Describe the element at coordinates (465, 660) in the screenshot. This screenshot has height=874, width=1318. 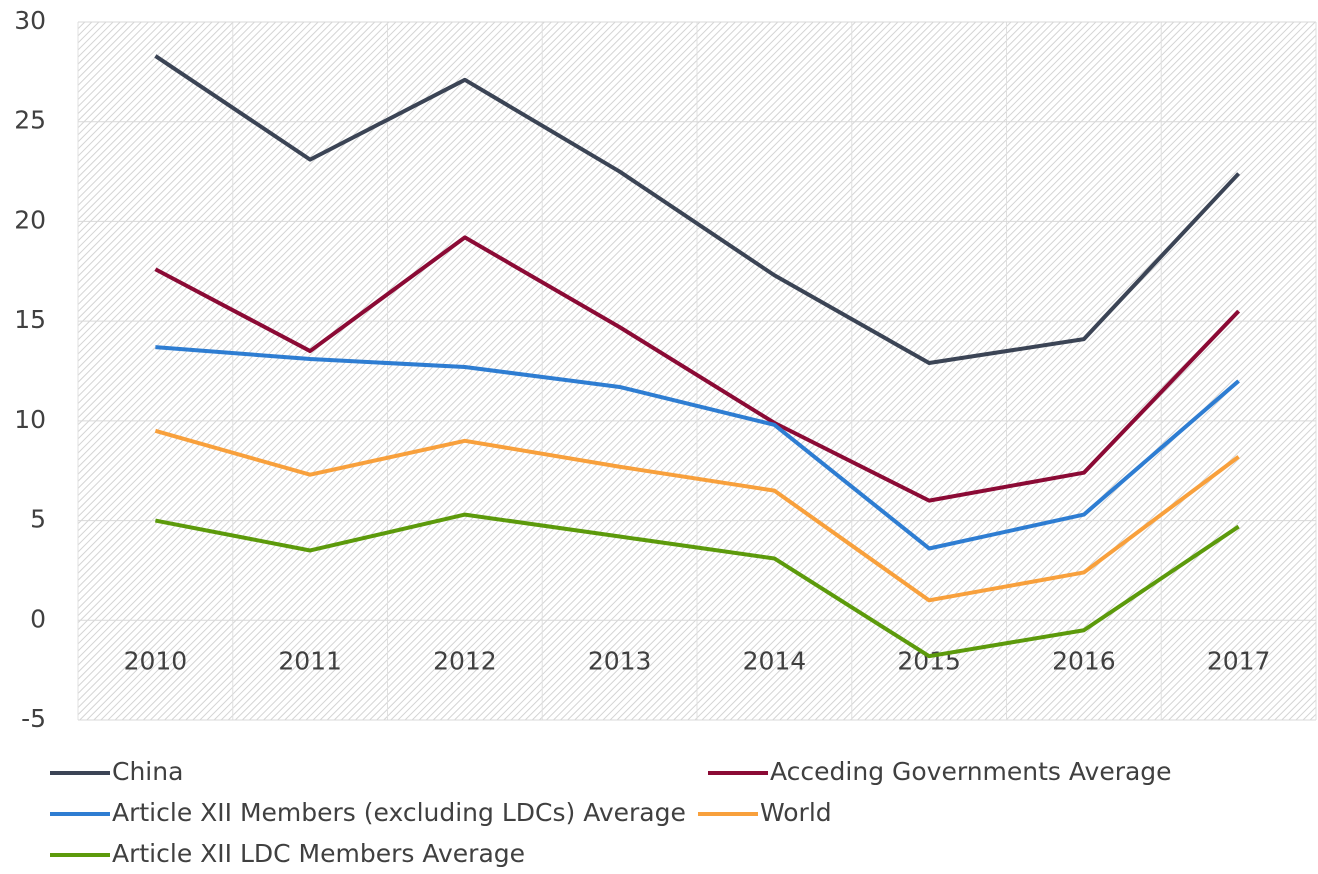
I see `x-tick-label: 2012` at that location.